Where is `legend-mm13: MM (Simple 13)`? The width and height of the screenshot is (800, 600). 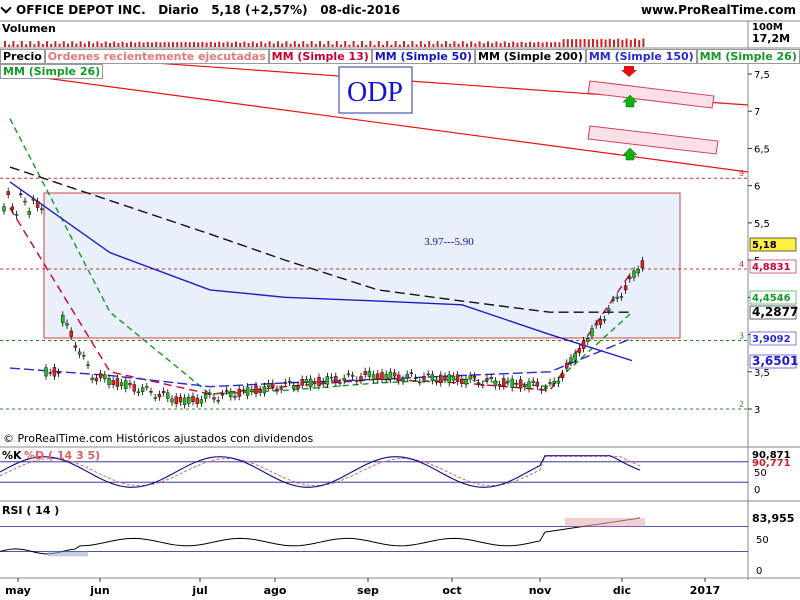
legend-mm13: MM (Simple 13) is located at coordinates (320, 56).